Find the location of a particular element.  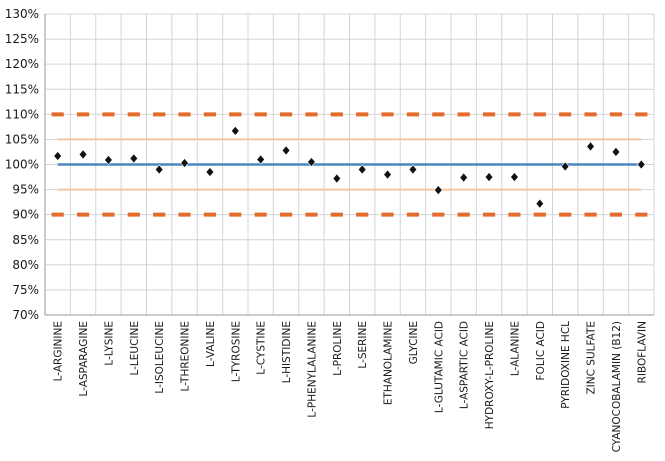

y-tick-label: 125% is located at coordinates (22, 39).